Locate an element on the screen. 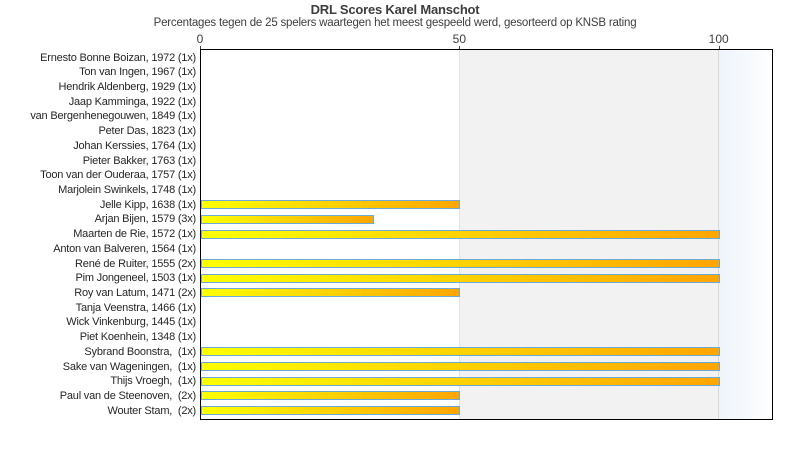  y-axis-label: Sake van Wageningen, (1x) is located at coordinates (129, 366).